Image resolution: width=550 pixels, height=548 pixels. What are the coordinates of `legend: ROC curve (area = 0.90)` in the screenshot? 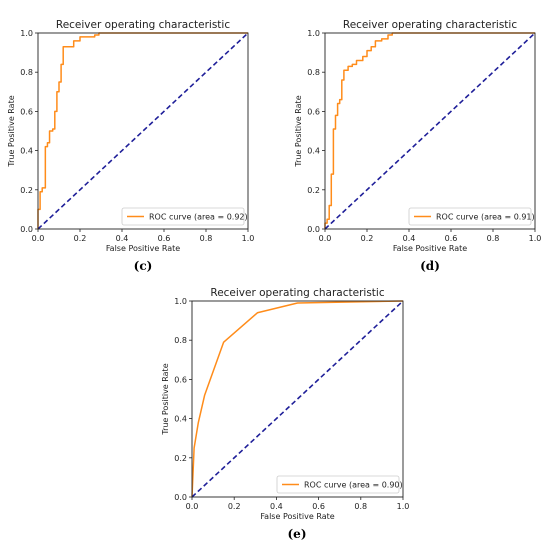 It's located at (339, 484).